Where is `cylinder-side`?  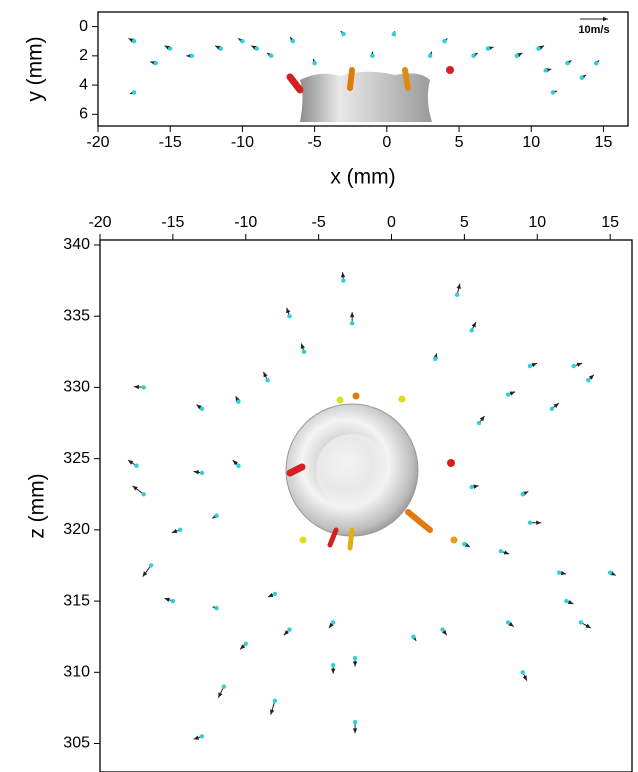
cylinder-side is located at coordinates (366, 96).